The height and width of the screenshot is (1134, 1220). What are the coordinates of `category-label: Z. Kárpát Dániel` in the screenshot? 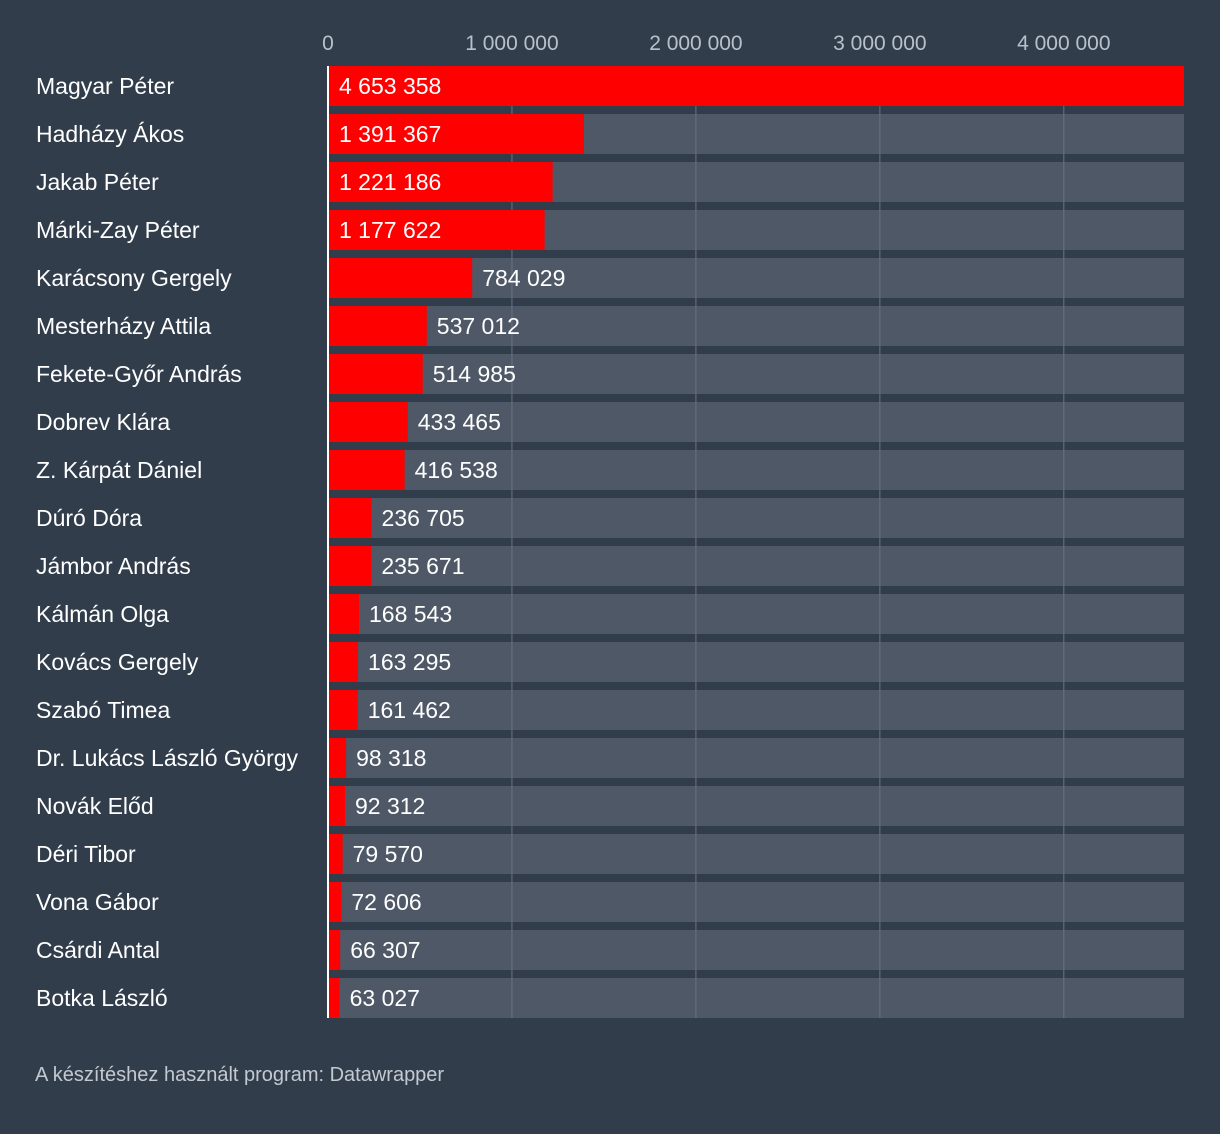 It's located at (119, 470).